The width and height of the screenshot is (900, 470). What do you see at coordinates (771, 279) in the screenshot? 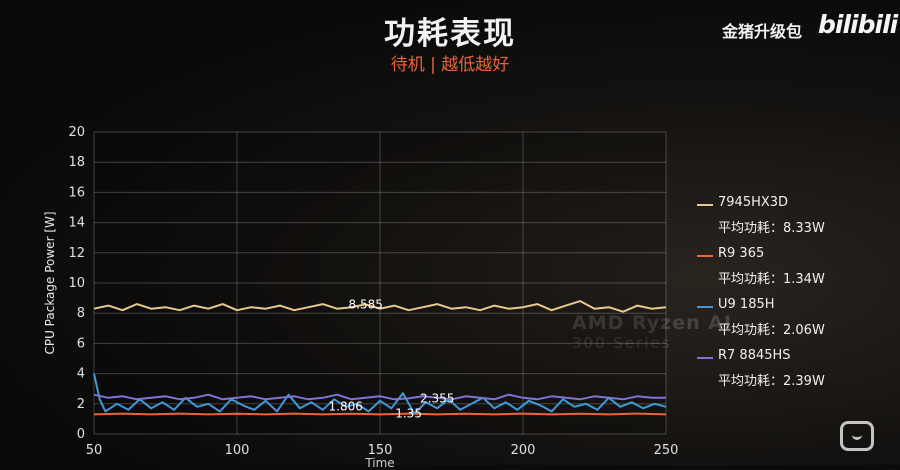
I see `legend-average-power: 平均功耗：1.34W` at bounding box center [771, 279].